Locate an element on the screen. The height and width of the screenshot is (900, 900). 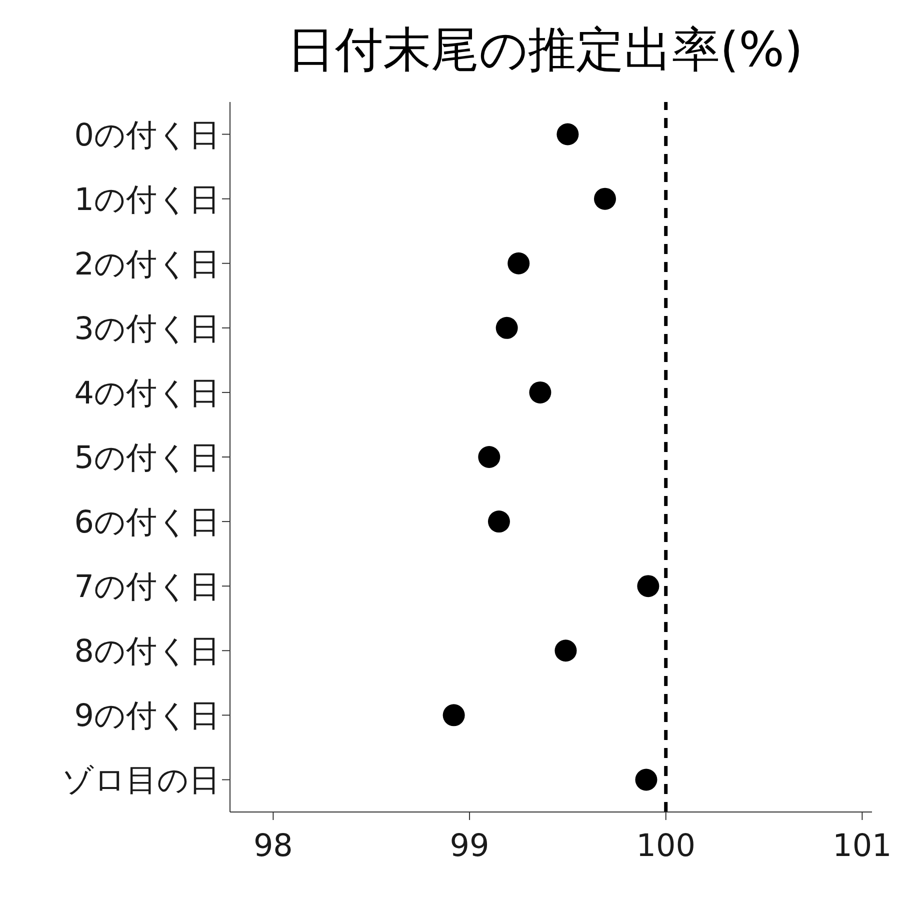
y-tick-label: 2の付く日 is located at coordinates (147, 264).